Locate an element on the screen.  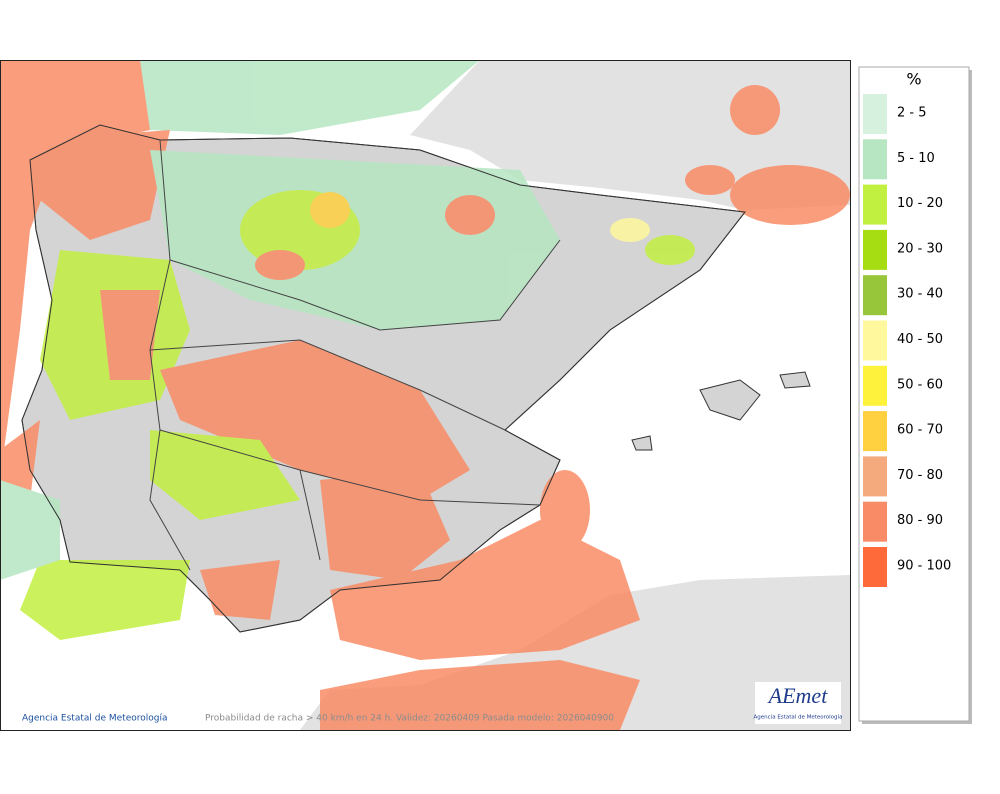
logo-box is located at coordinates (798, 703).